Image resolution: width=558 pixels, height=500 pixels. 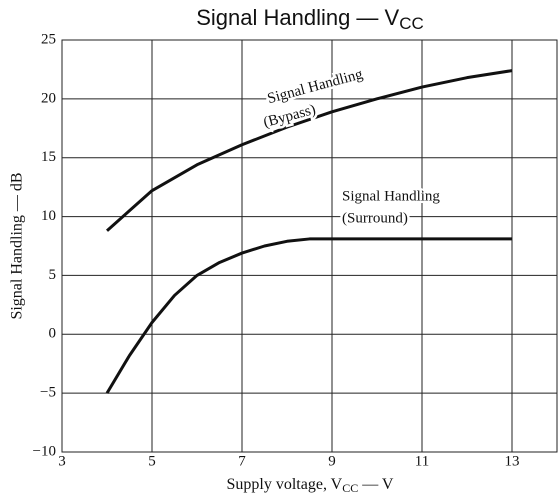 I want to click on series-label: Signal Handling (Surround), so click(x=391, y=207).